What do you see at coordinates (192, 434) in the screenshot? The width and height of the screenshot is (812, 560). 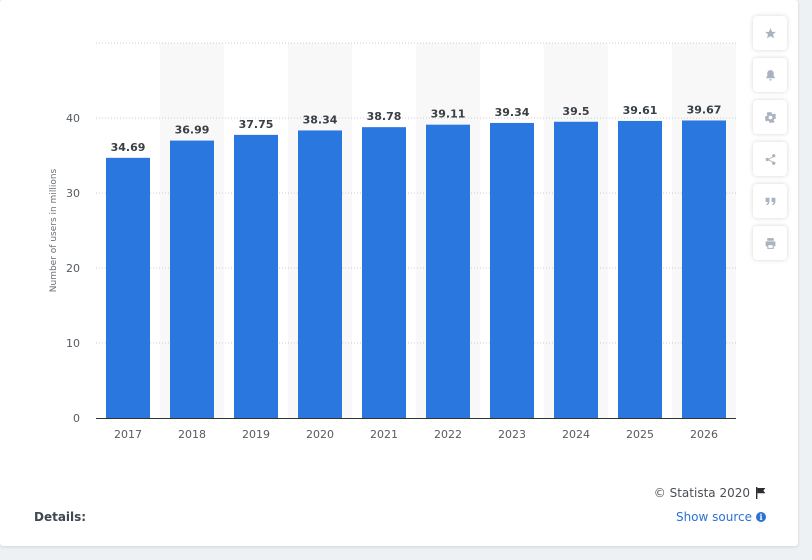 I see `x-tick-label: 2018` at bounding box center [192, 434].